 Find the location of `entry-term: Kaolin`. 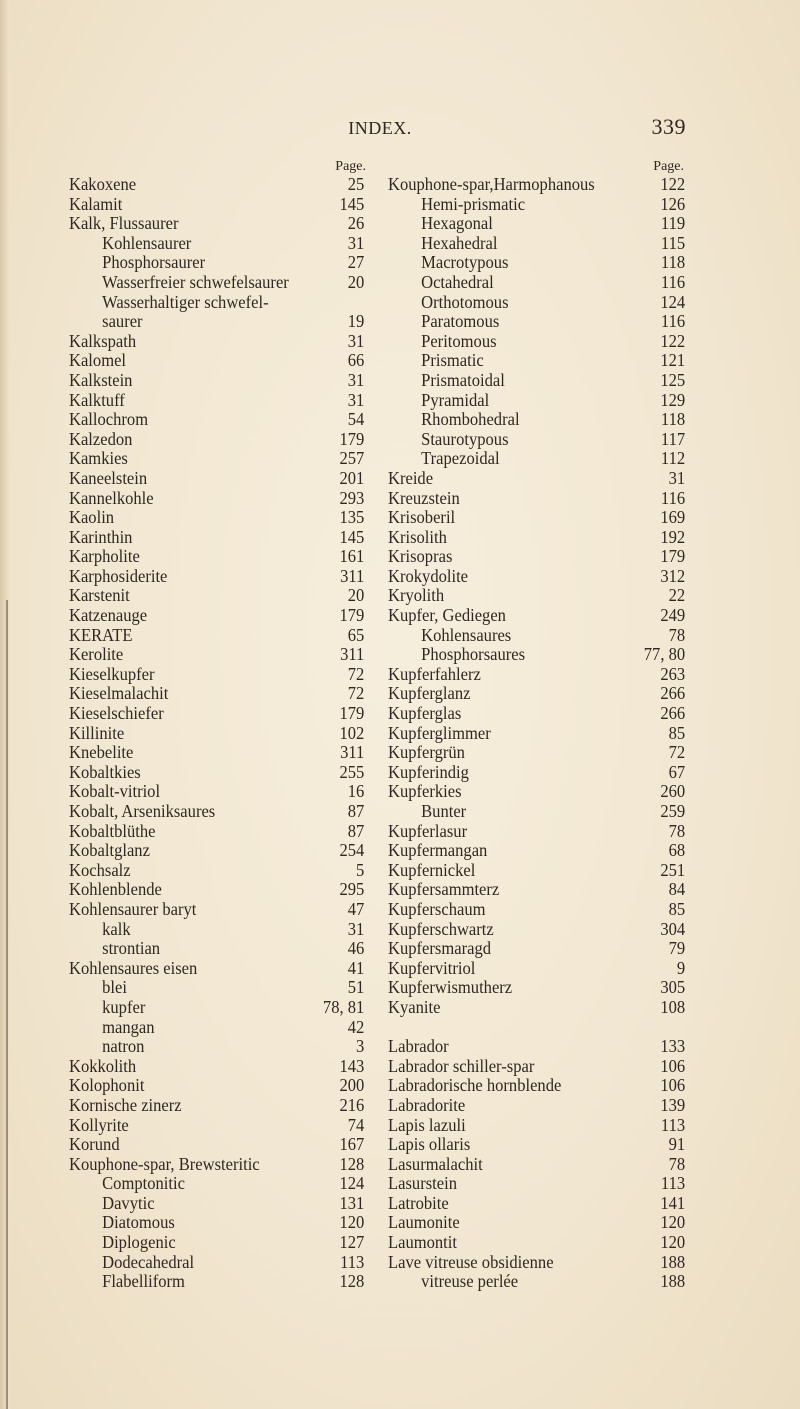

entry-term: Kaolin is located at coordinates (92, 517).